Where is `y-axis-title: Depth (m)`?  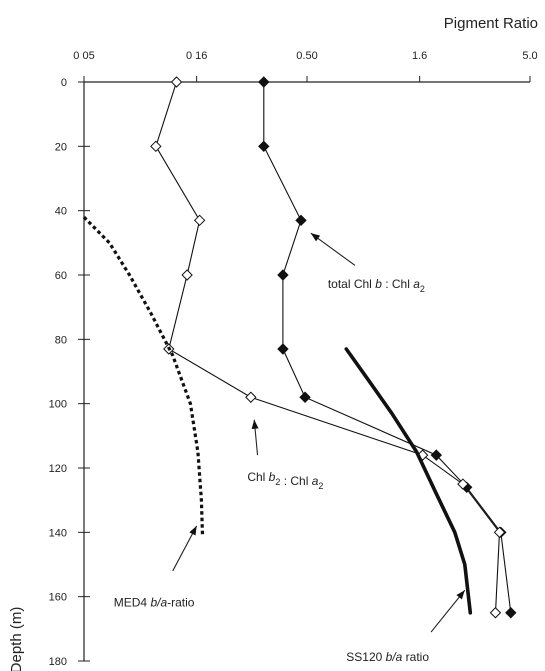 y-axis-title: Depth (m) is located at coordinates (16, 639).